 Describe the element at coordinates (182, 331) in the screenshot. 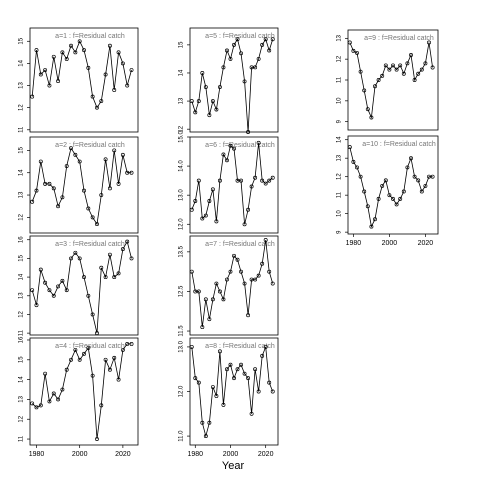

I see `y-tick-label: 11.5` at that location.